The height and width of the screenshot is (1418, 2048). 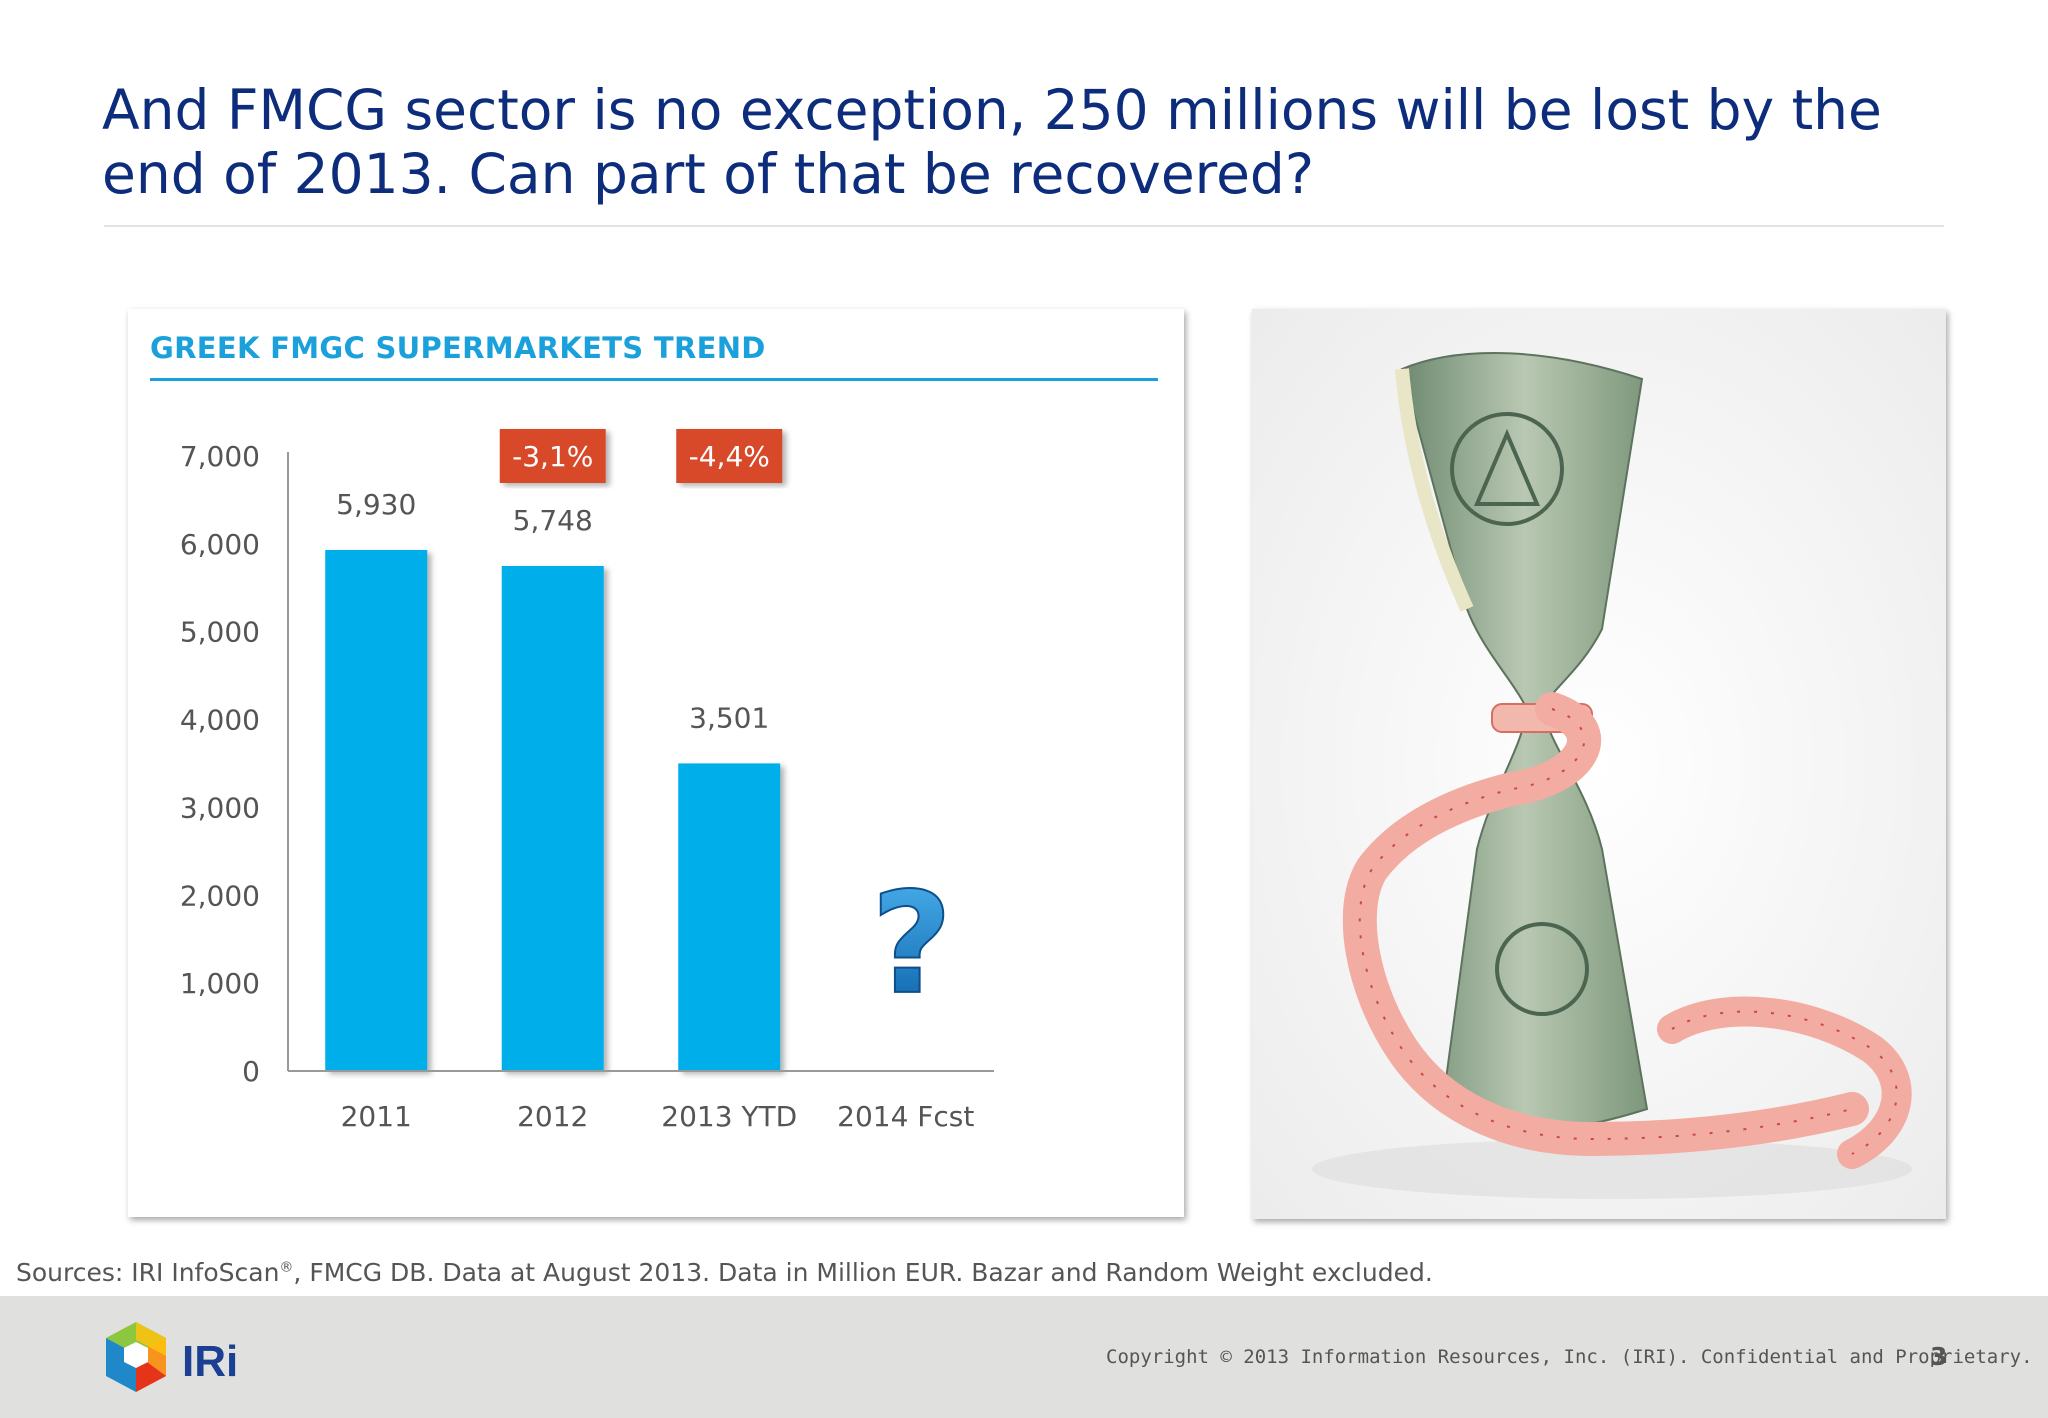 I want to click on bar-2011, so click(x=376, y=810).